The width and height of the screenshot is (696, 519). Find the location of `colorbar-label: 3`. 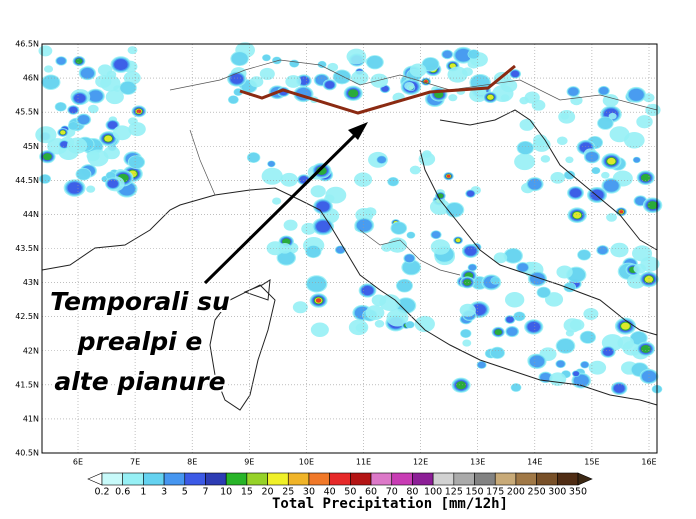

colorbar-label: 3 is located at coordinates (164, 492).